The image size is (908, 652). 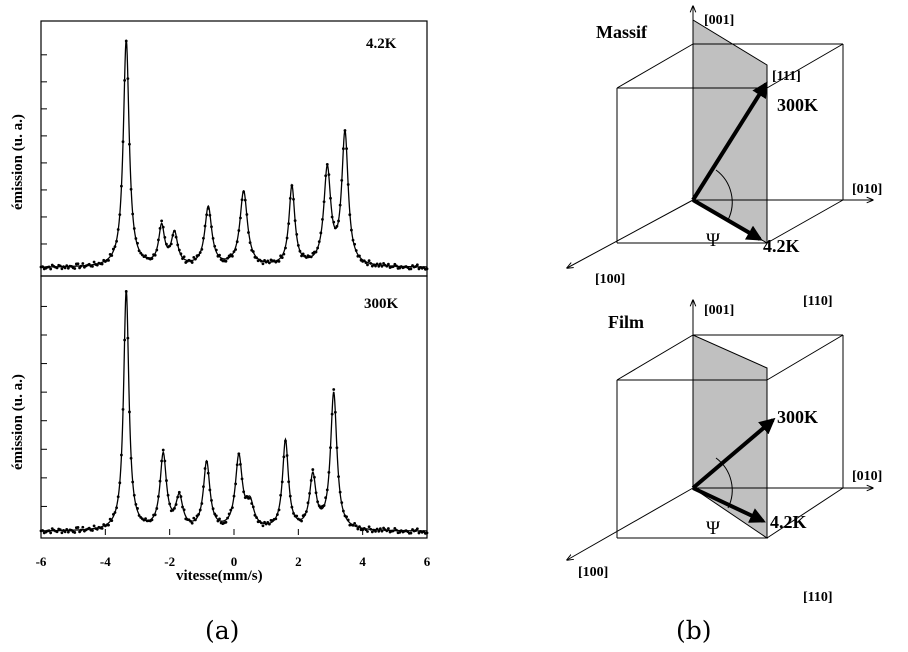 What do you see at coordinates (626, 322) in the screenshot?
I see `diagram-title: Film` at bounding box center [626, 322].